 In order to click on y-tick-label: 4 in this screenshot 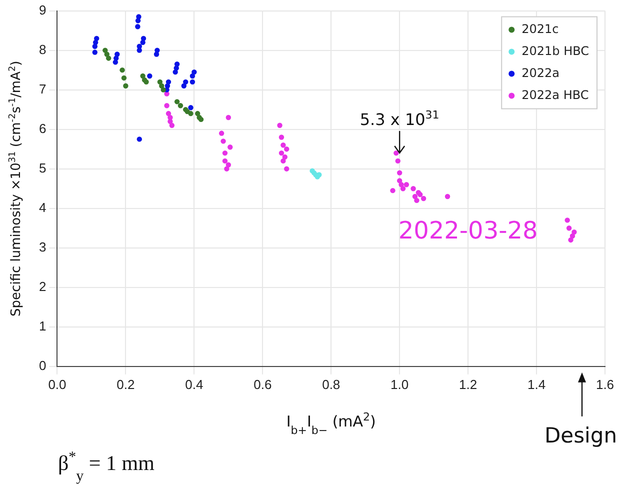, I will do `click(42, 207)`.